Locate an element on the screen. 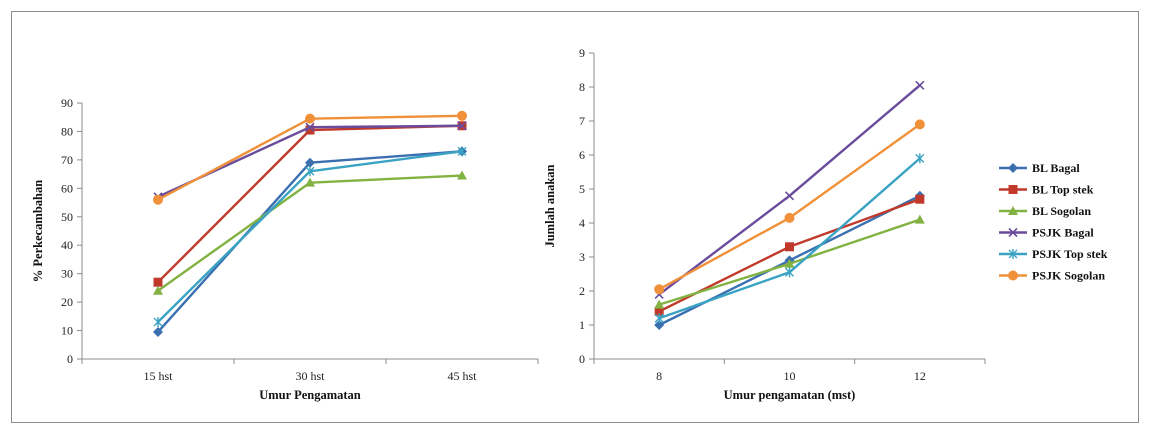 The height and width of the screenshot is (432, 1152). legend-marker-psjk-bagal is located at coordinates (1013, 232).